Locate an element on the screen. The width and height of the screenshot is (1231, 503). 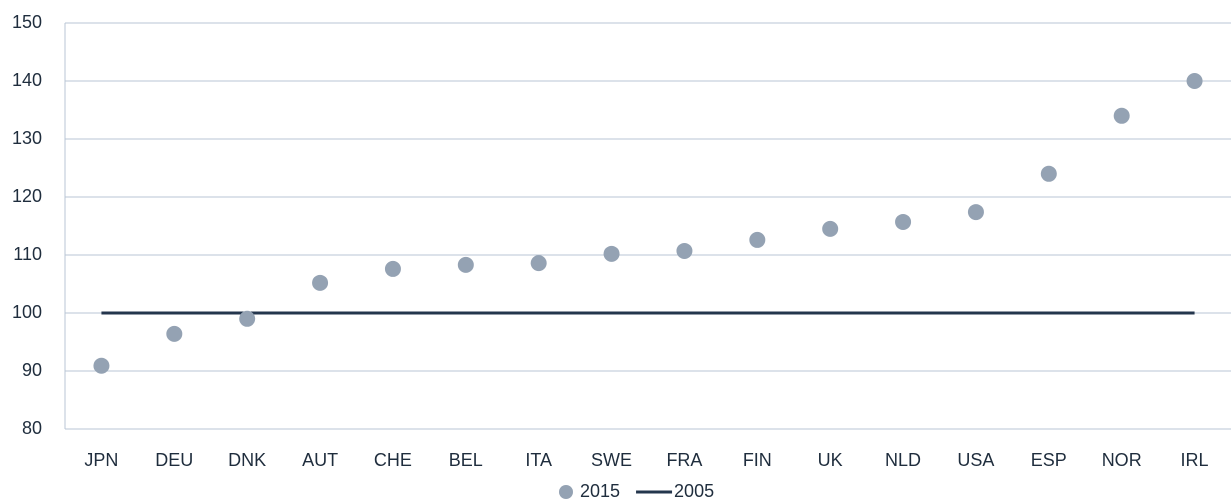
legend-label: 2005 is located at coordinates (694, 491).